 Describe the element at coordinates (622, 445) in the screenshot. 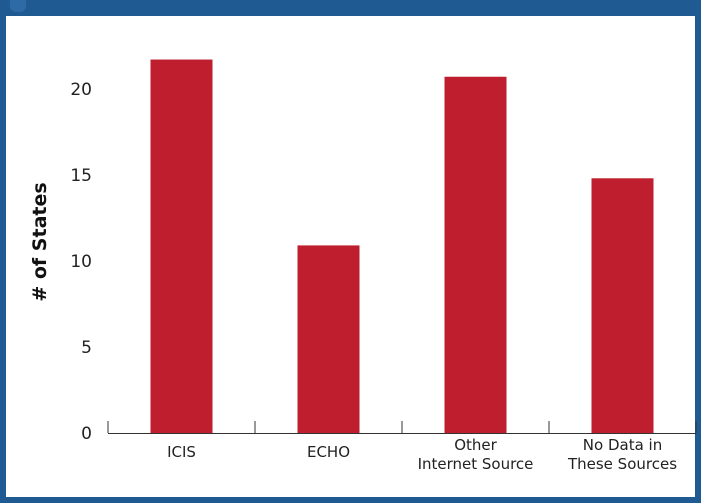

I see `x-tick-label: No Data in` at that location.